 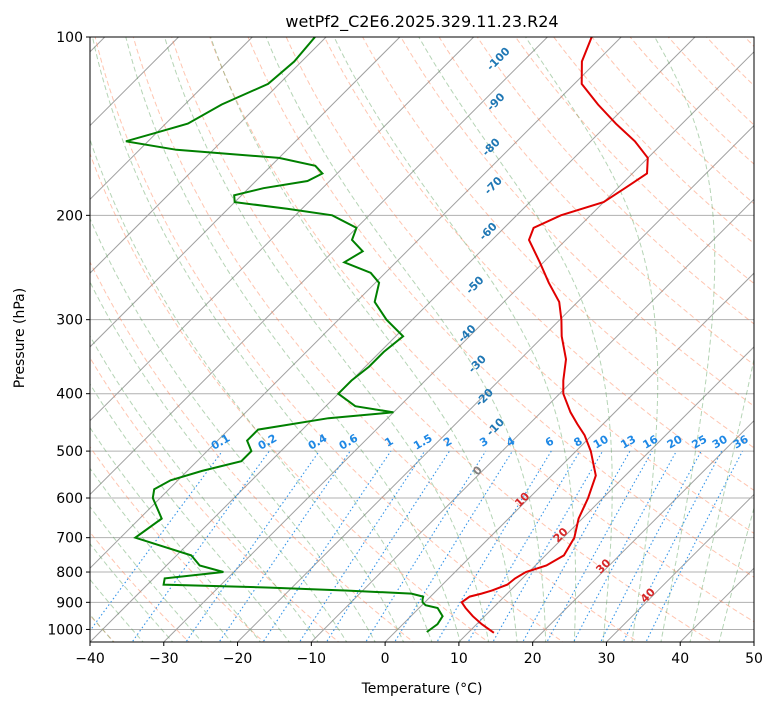 I want to click on x-tick-label: 0, so click(x=385, y=659).